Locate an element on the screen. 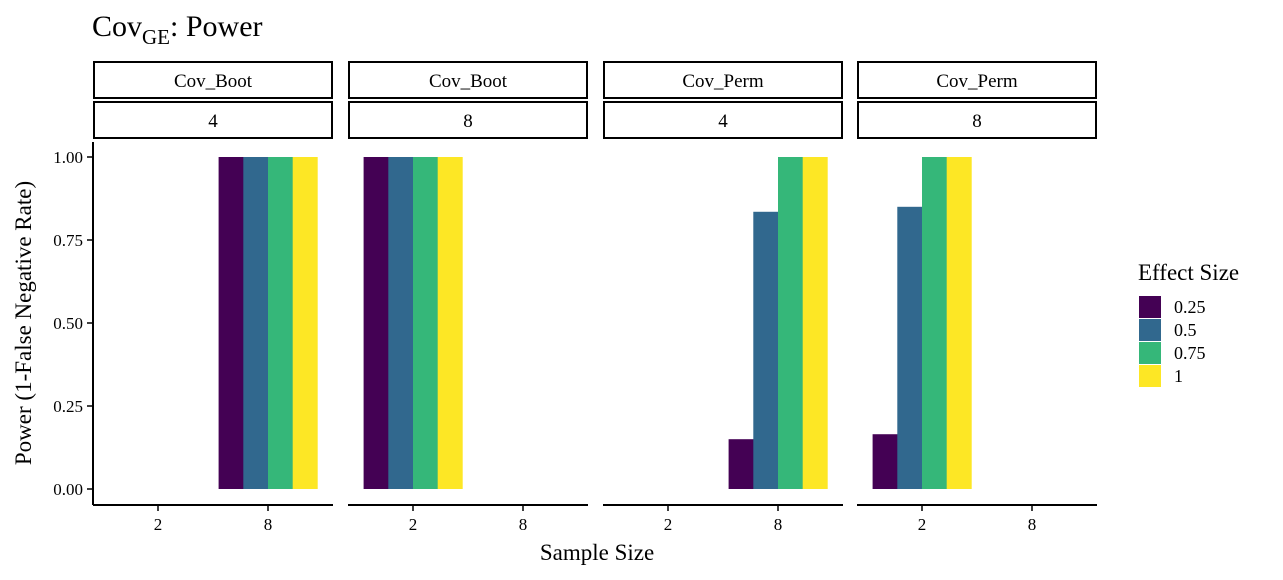 Image resolution: width=1283 pixels, height=580 pixels. legend: Effect Size 0.25 0.5 0.75 1 is located at coordinates (1188, 323).